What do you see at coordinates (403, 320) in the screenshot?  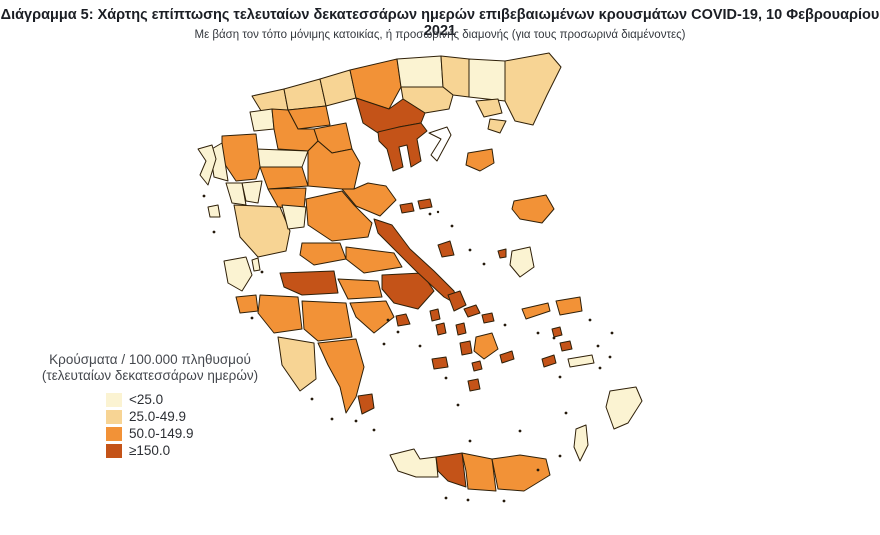 I see `region-aegina` at bounding box center [403, 320].